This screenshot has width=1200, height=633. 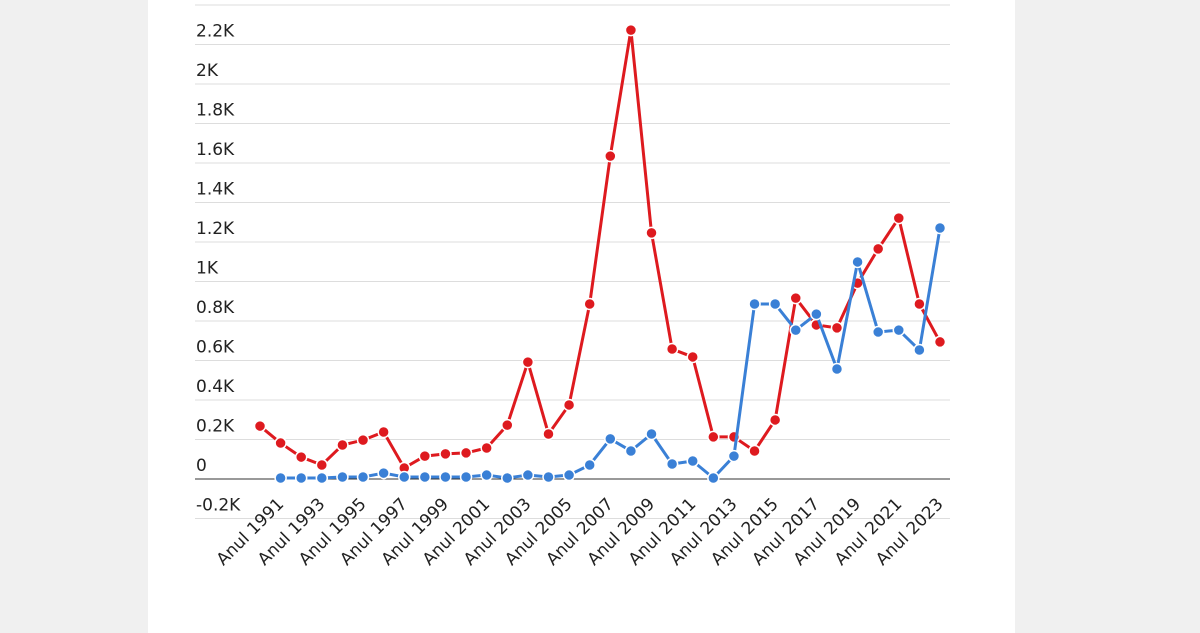 What do you see at coordinates (215, 150) in the screenshot?
I see `y-tick-label: 1.6K` at bounding box center [215, 150].